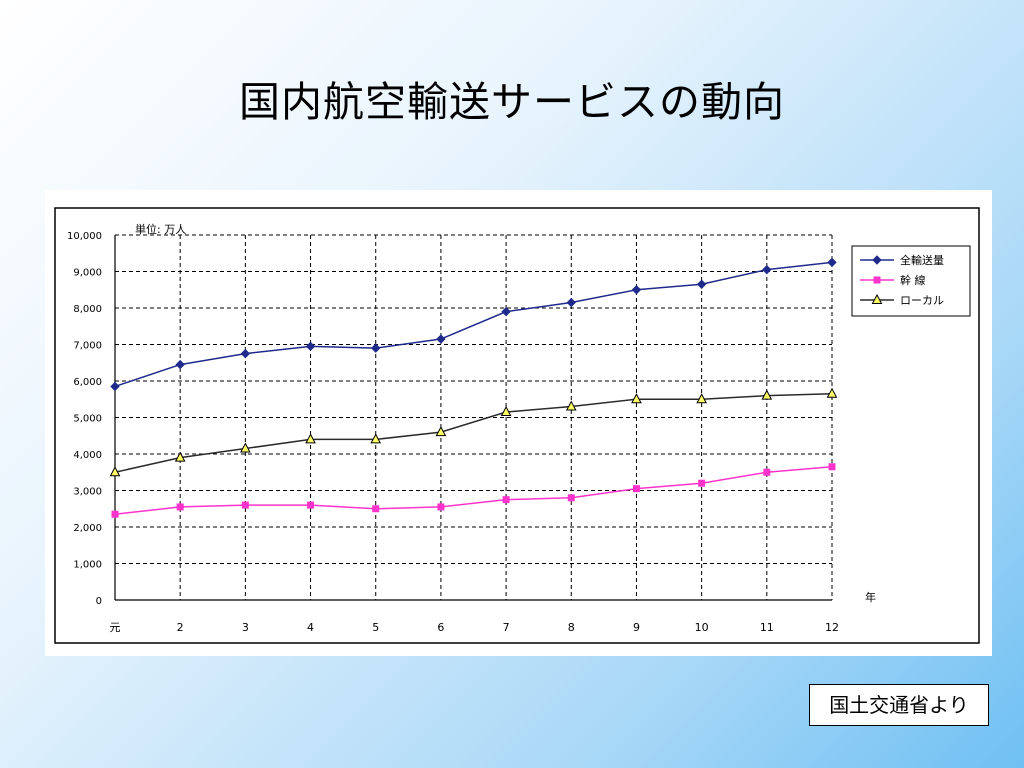  I want to click on y-tick-label: 8,000, so click(87, 309).